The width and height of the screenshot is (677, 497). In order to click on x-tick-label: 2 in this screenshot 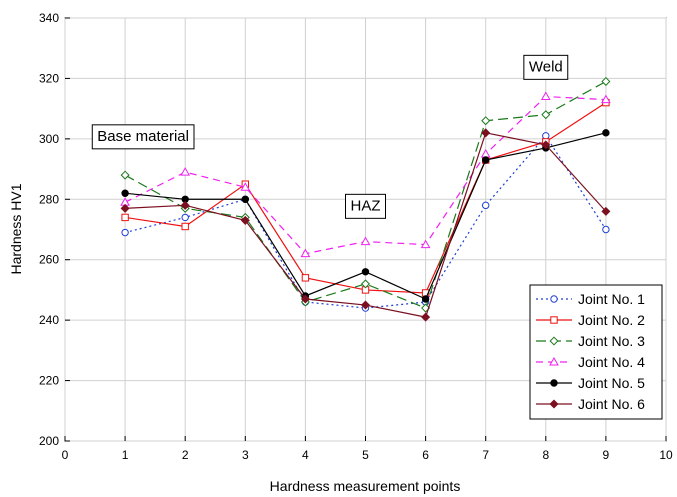, I will do `click(185, 455)`.